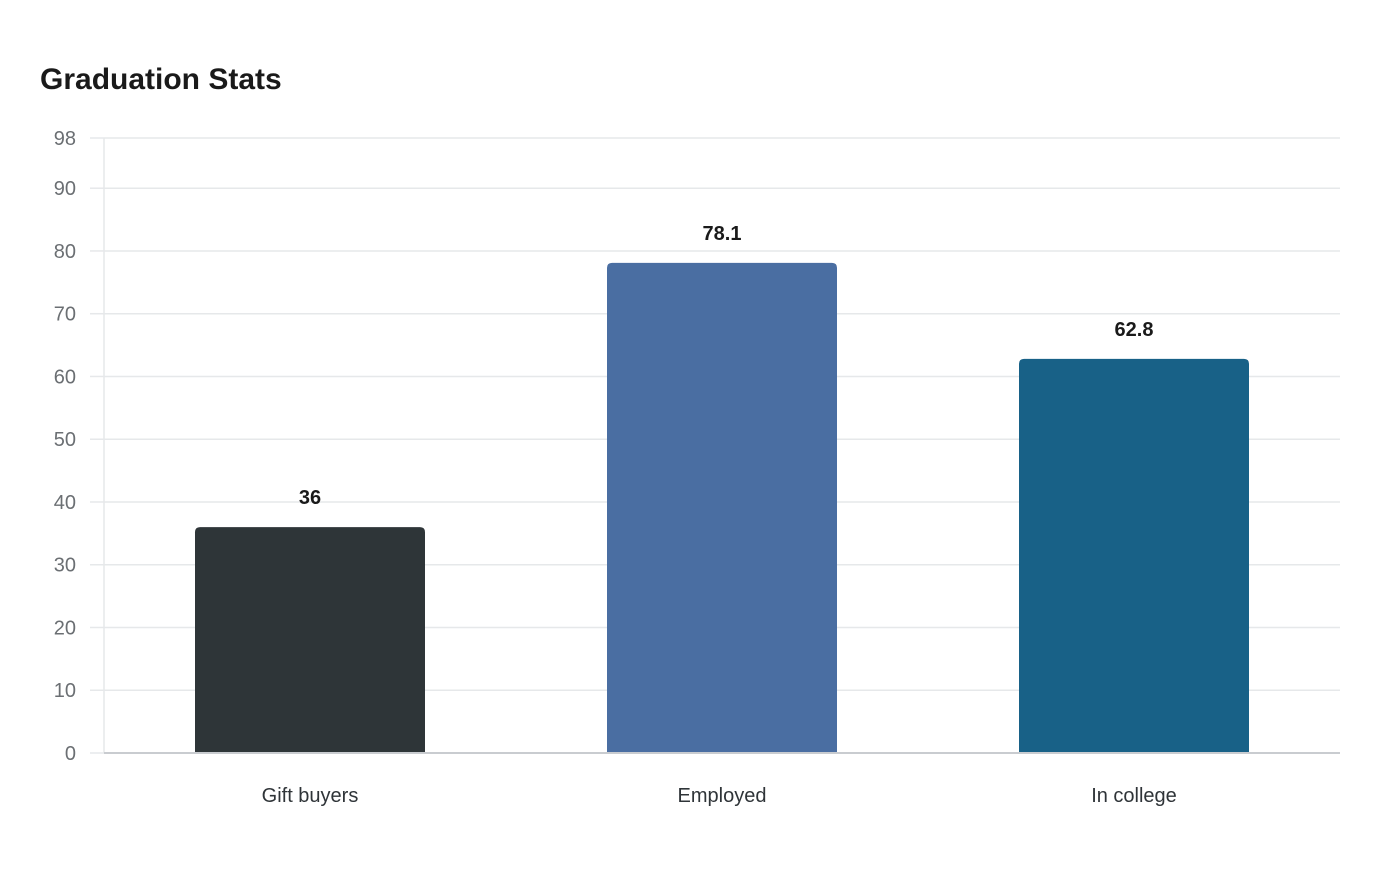 This screenshot has height=880, width=1400. What do you see at coordinates (65, 377) in the screenshot?
I see `y-tick-label: 60` at bounding box center [65, 377].